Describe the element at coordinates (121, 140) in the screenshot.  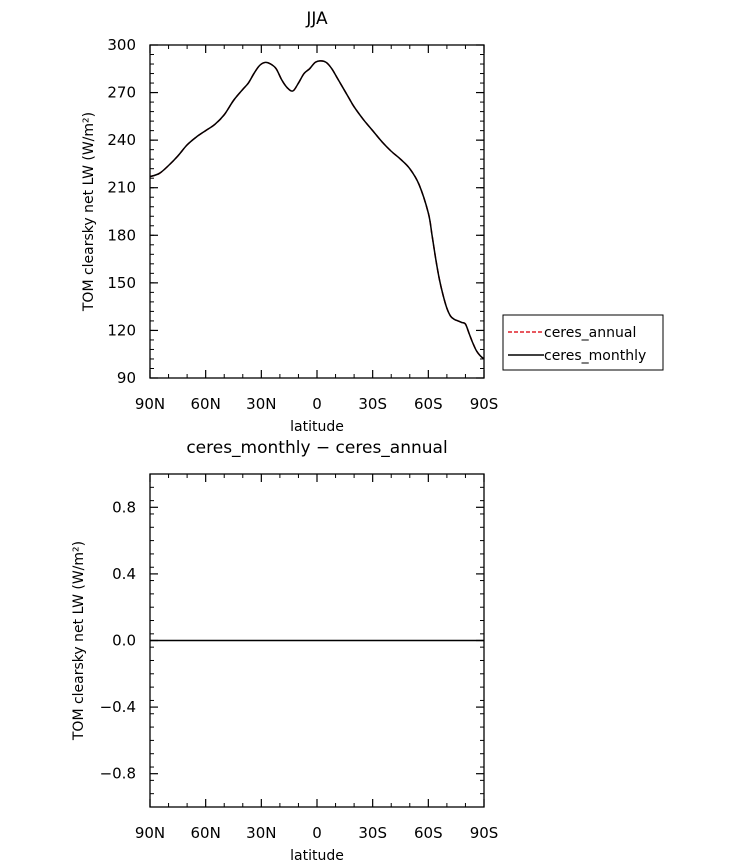
I see `y-tick-label: 240` at that location.